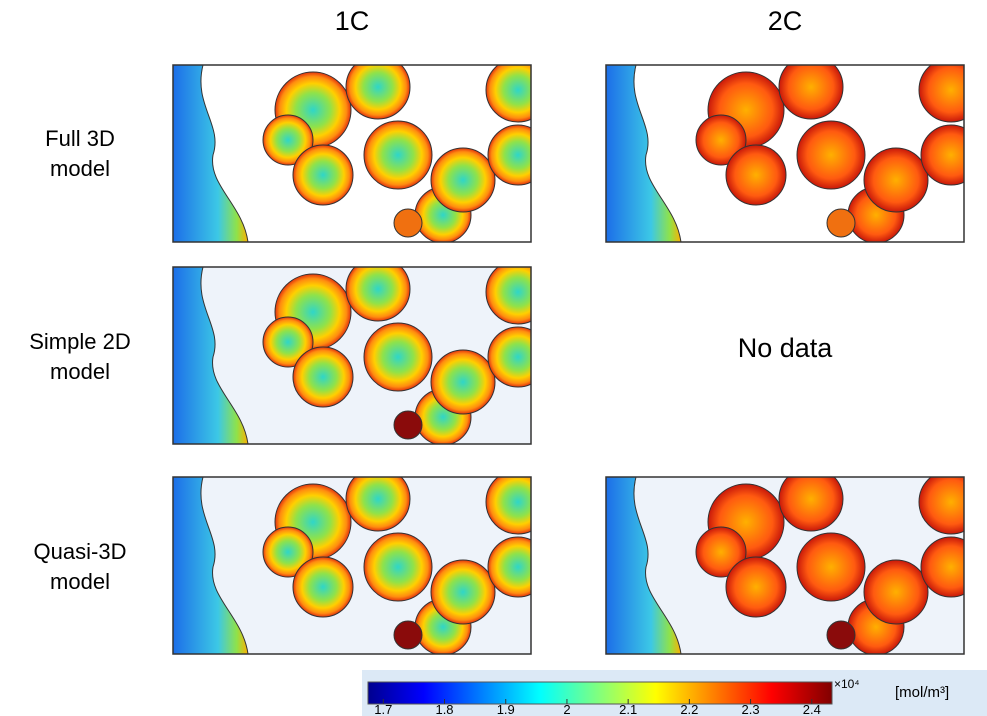 The height and width of the screenshot is (716, 987). Describe the element at coordinates (352, 21) in the screenshot. I see `column-header: 1C` at that location.